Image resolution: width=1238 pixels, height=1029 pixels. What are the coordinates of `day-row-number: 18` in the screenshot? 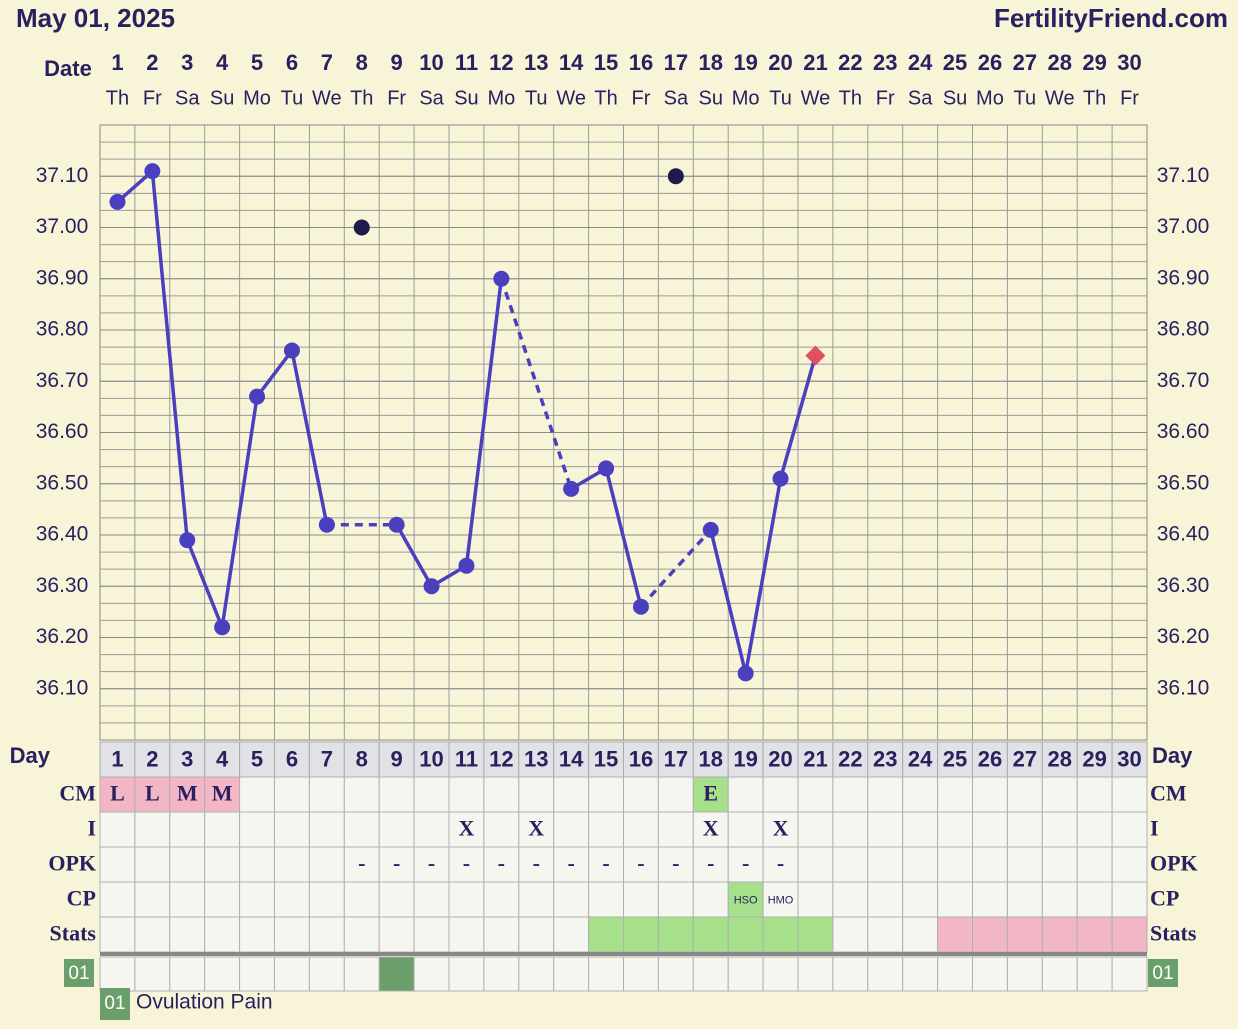 It's located at (711, 758).